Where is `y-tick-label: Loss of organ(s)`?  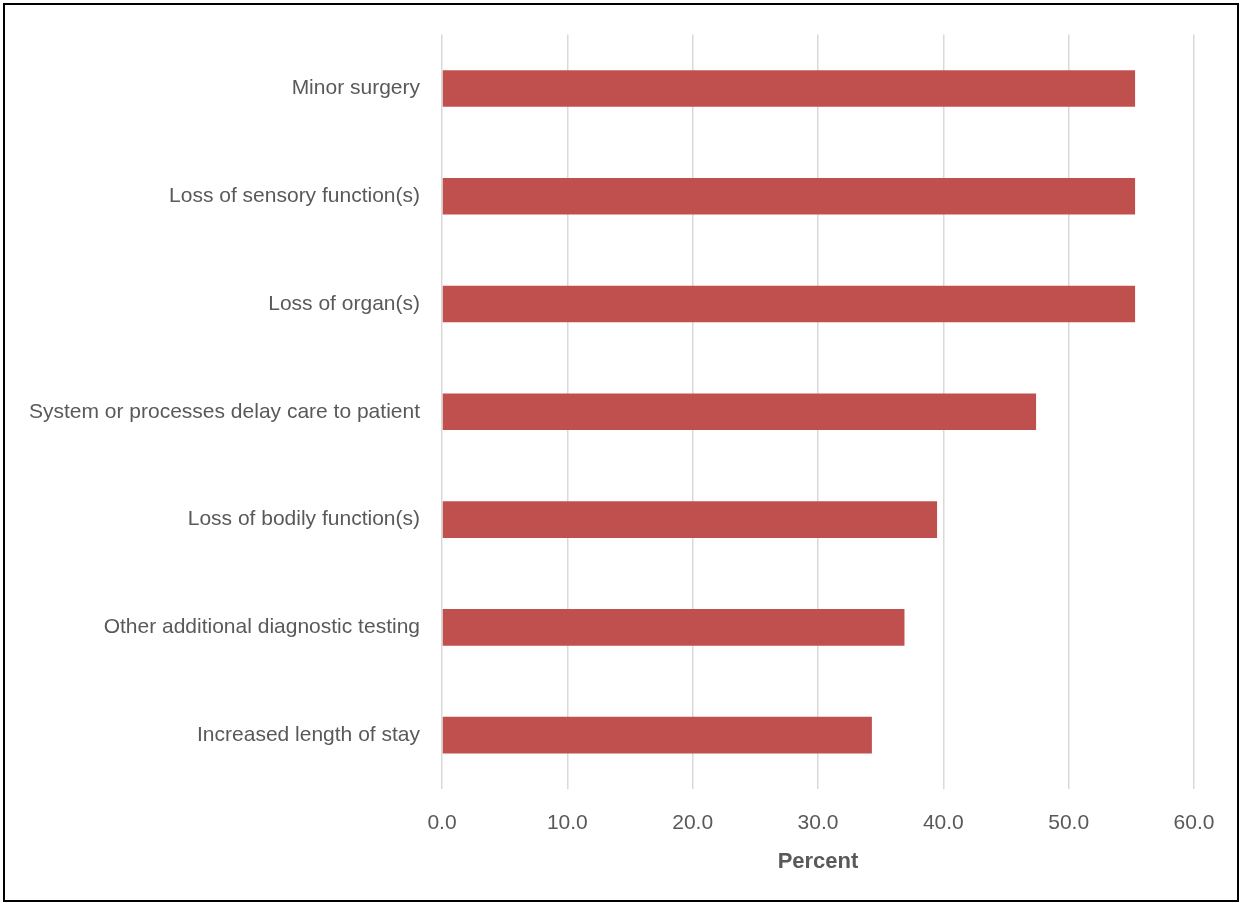 y-tick-label: Loss of organ(s) is located at coordinates (344, 302).